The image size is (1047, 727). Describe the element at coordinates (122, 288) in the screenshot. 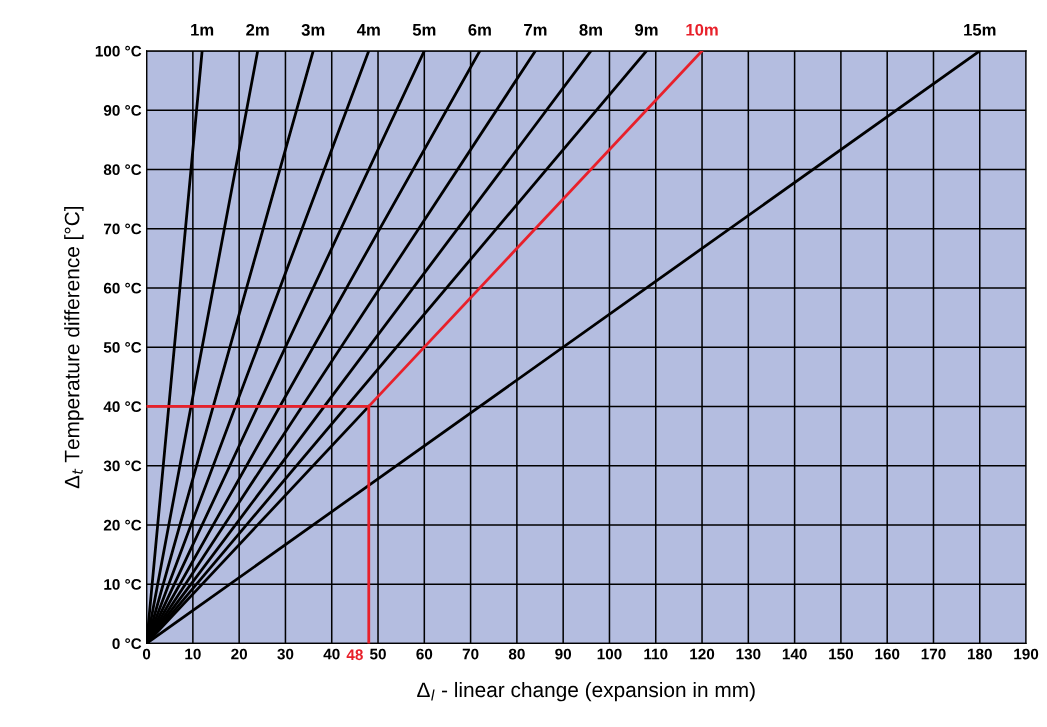

I see `y-tick-label: 60 °C` at that location.